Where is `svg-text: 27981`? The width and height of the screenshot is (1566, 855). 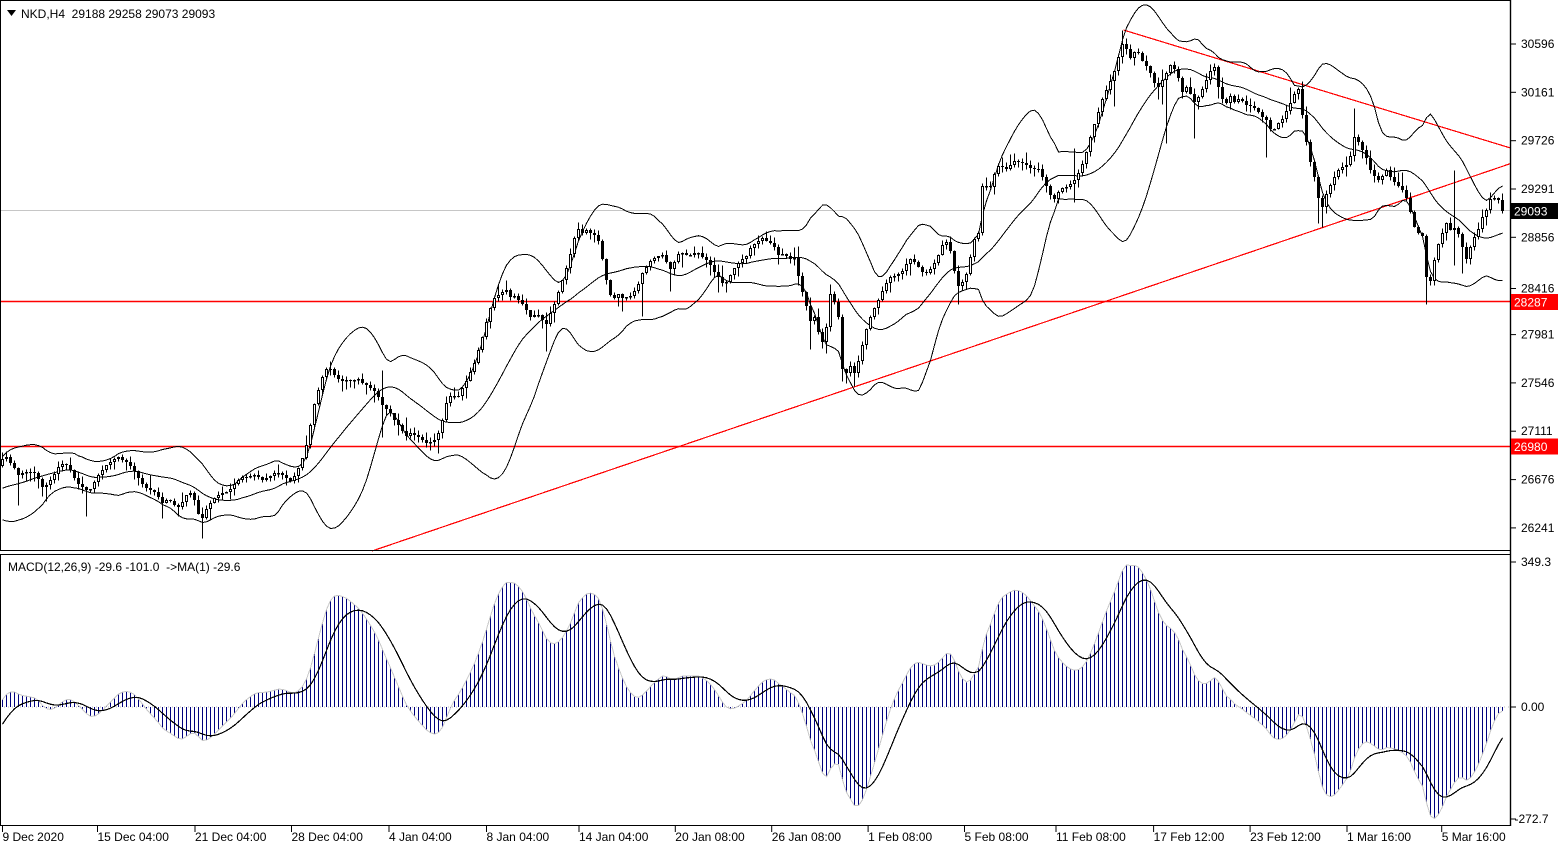
svg-text: 27981 is located at coordinates (1538, 335).